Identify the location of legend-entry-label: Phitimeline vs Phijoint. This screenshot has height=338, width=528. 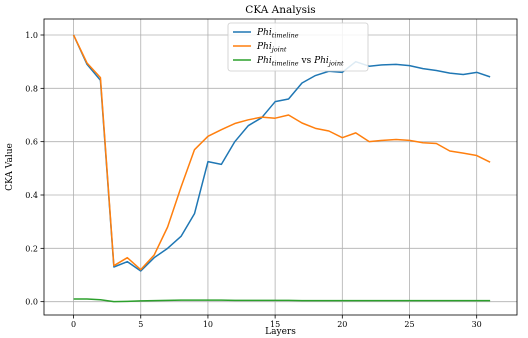
(300, 62).